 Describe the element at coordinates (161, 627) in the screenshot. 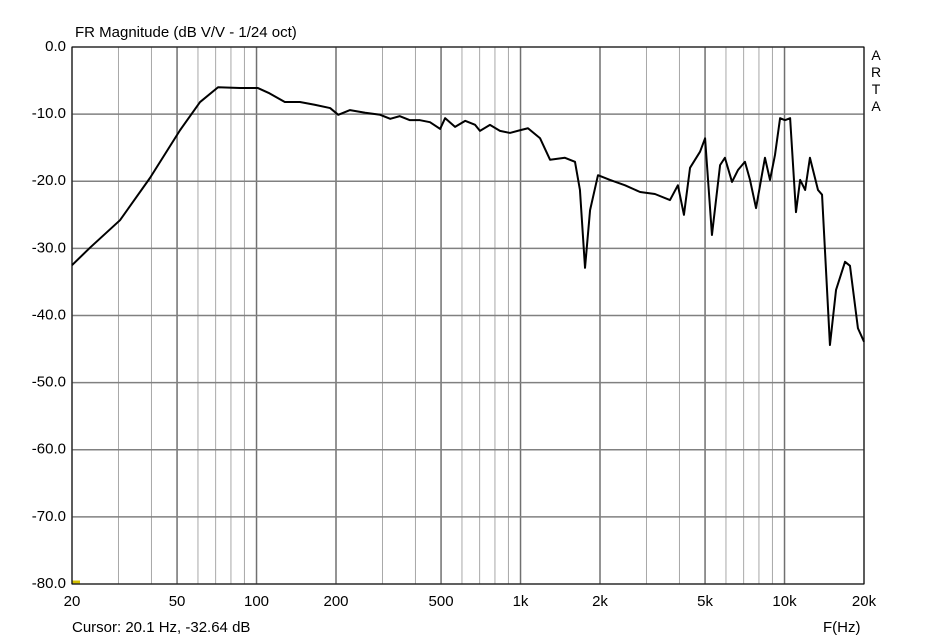

I see `cursor-readout: Cursor: 20.1 Hz, -32.64 dB` at that location.